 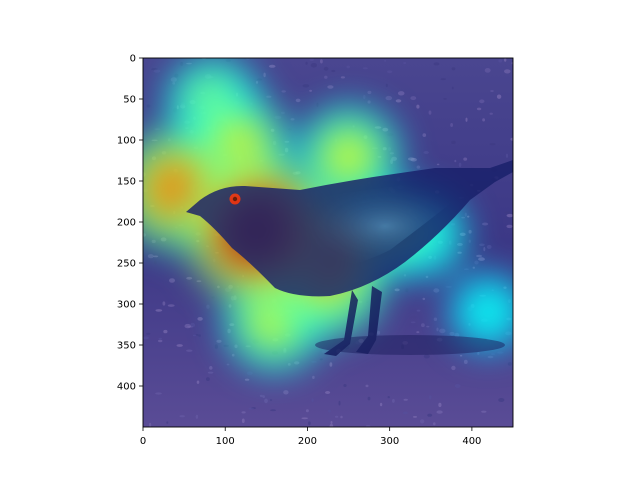 I want to click on heat-blob, so click(x=488, y=312).